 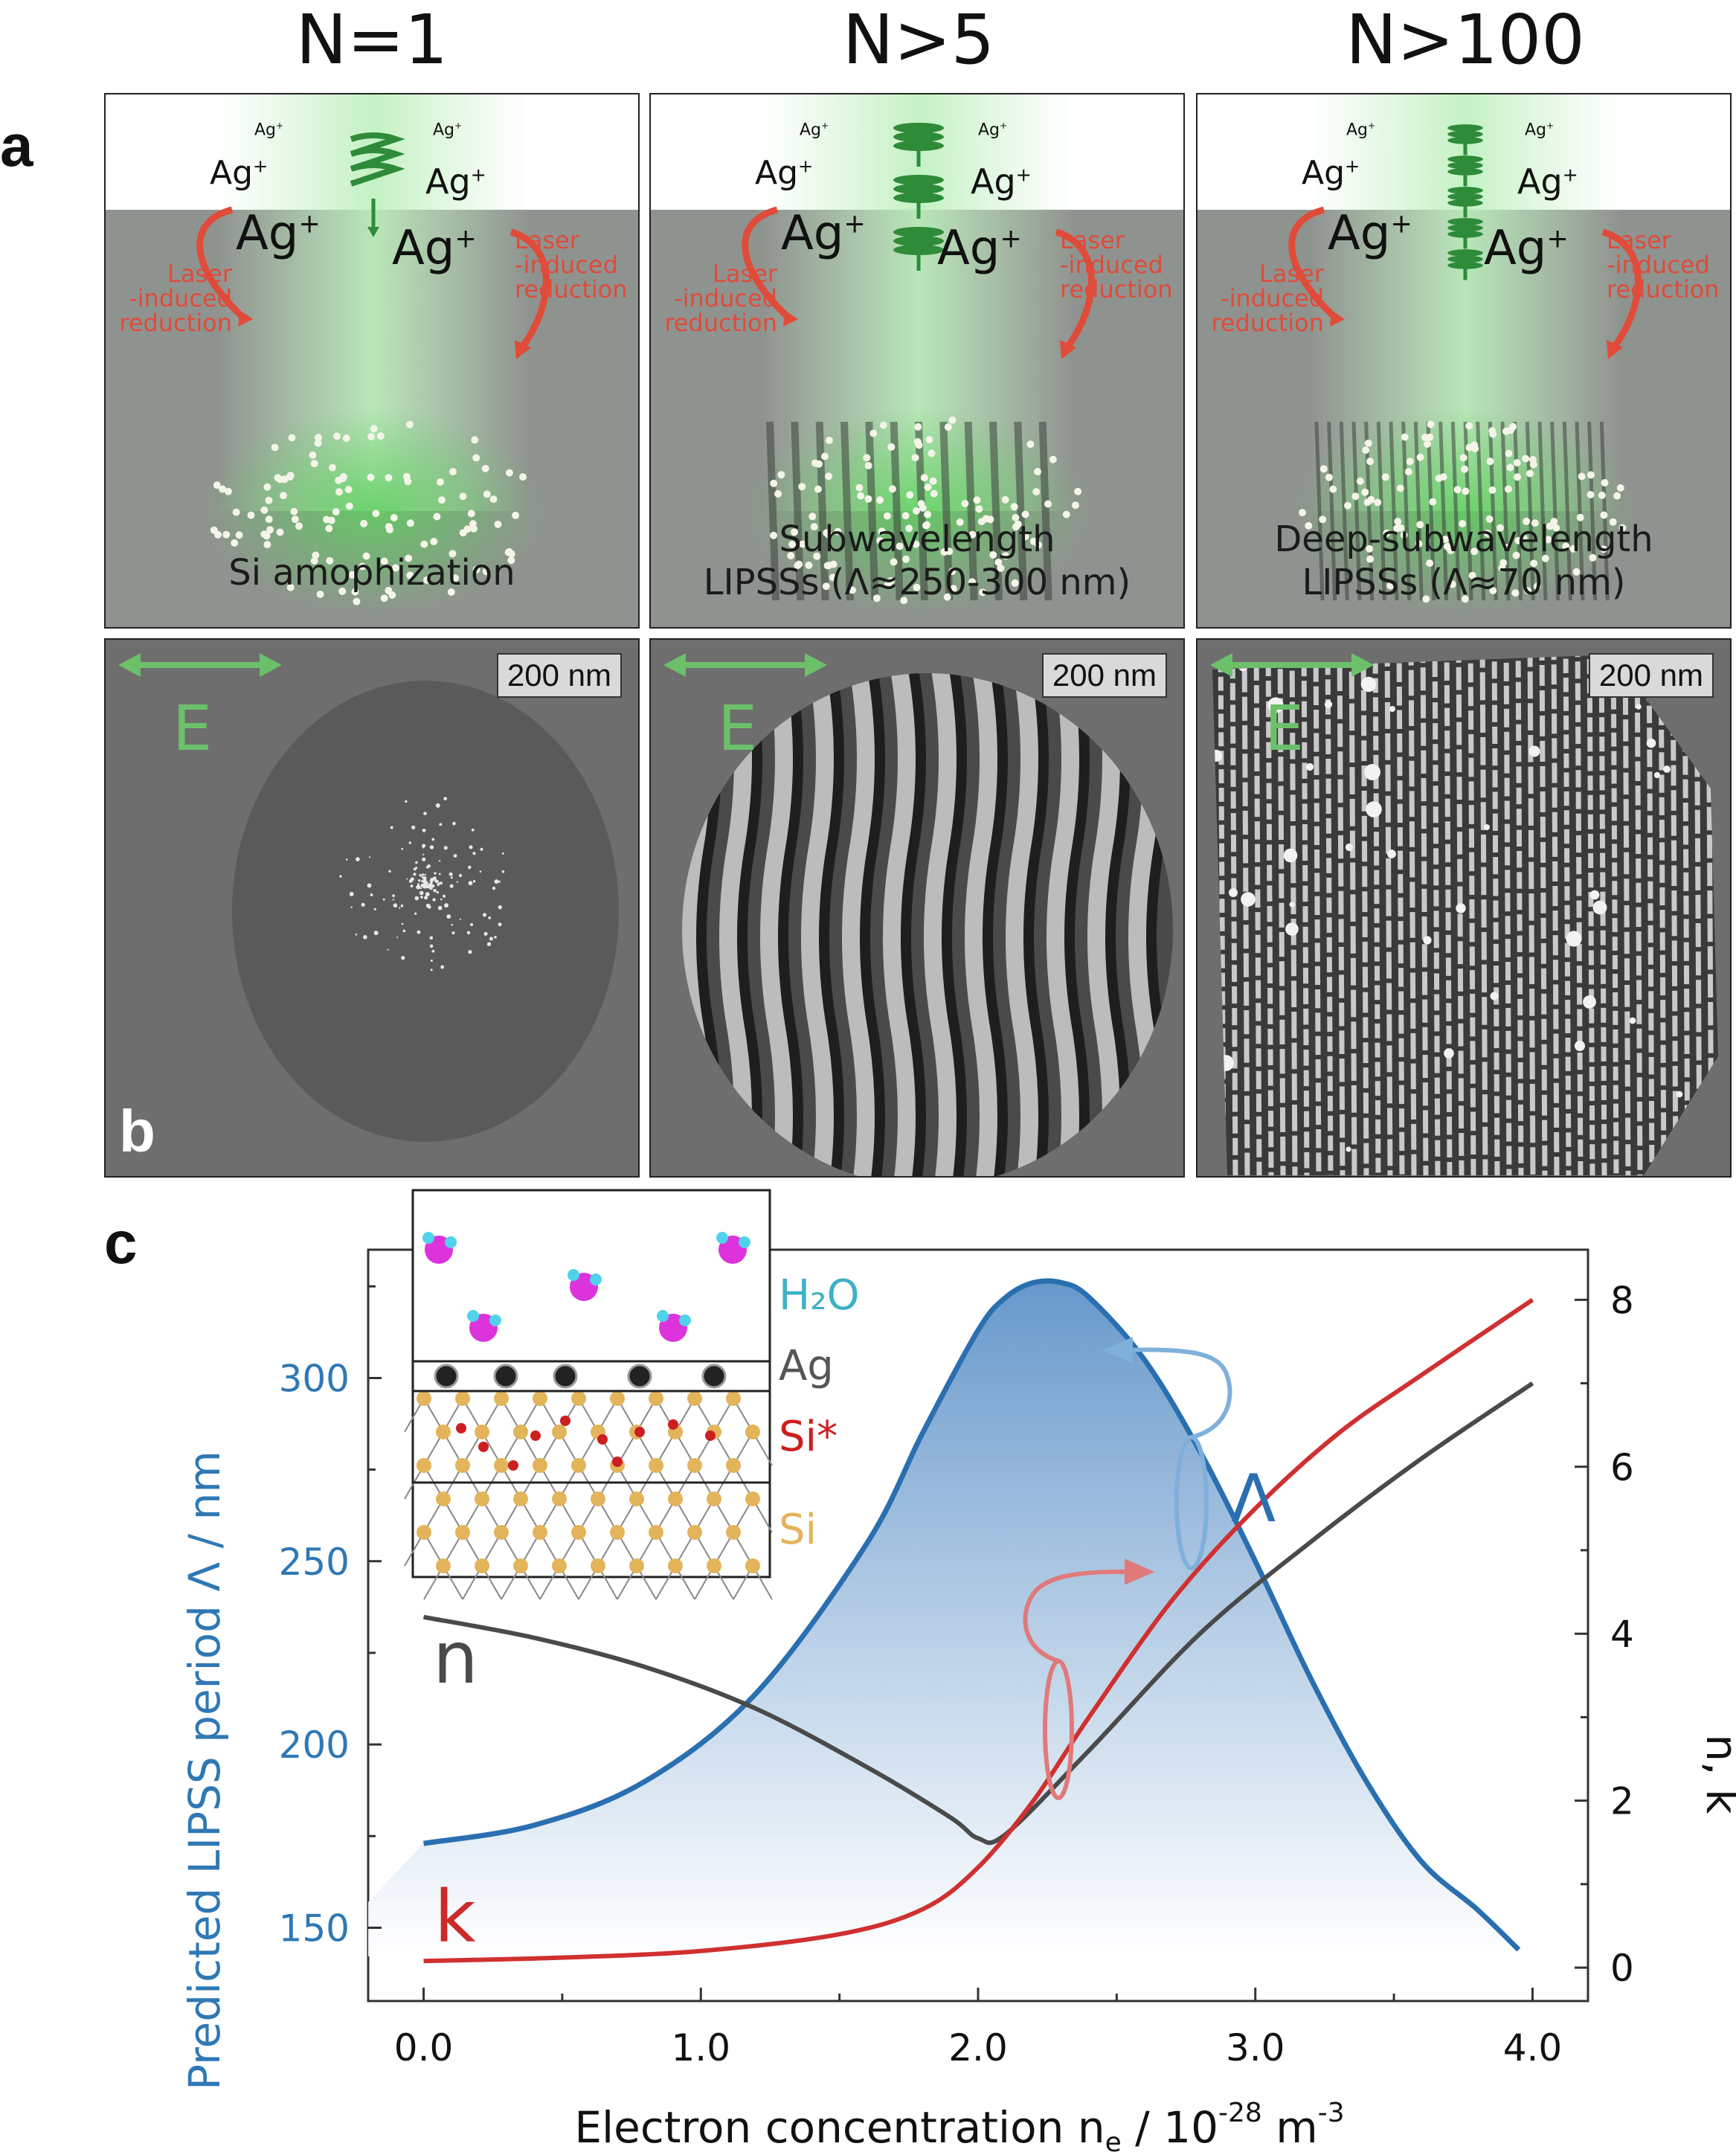 What do you see at coordinates (1255, 2048) in the screenshot?
I see `x-tick-label: 3.0` at bounding box center [1255, 2048].